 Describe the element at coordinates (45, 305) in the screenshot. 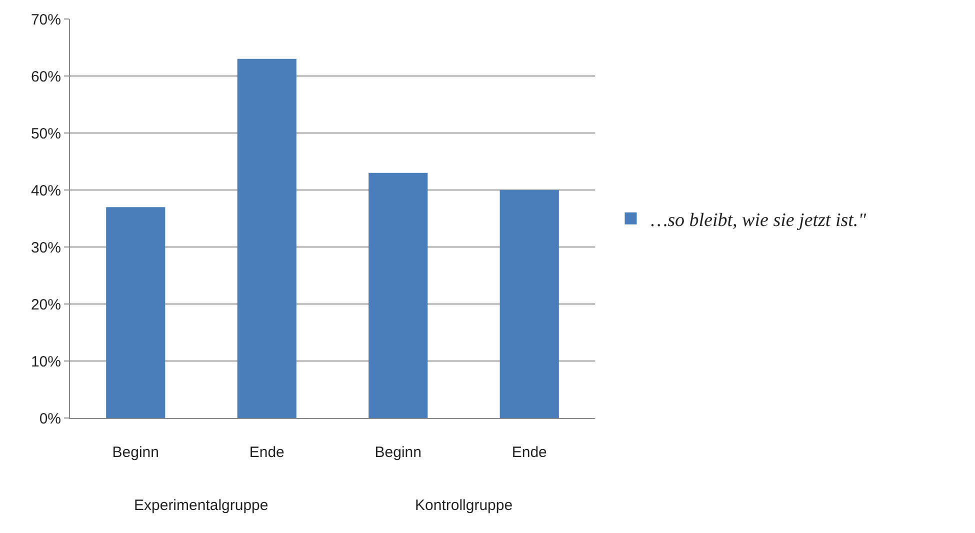

I see `y-tick-label: 20%` at that location.